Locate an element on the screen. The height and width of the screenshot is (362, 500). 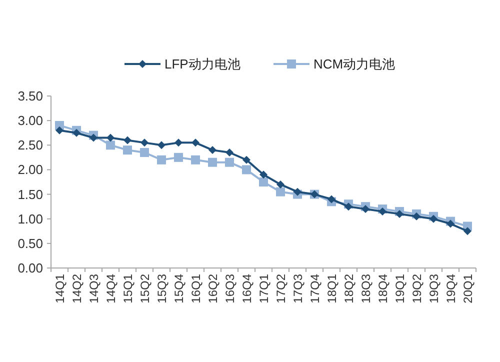
x-tick-label: 19Q3 is located at coordinates (434, 289).